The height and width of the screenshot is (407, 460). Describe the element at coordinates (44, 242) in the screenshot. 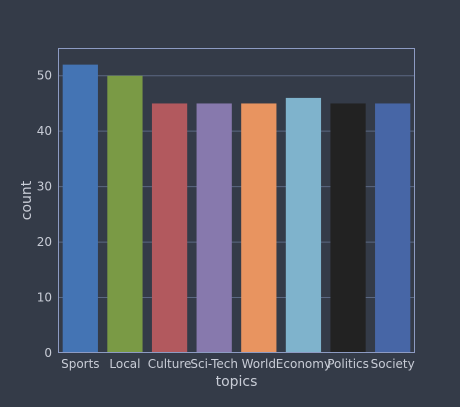

I see `y-tick-label: 20` at that location.